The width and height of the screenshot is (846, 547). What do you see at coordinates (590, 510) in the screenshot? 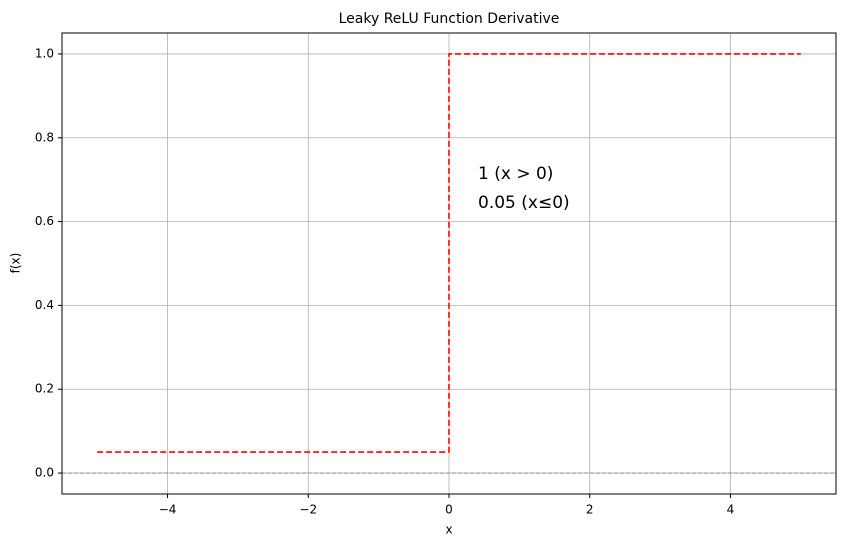
I see `x-tick-label: 2` at bounding box center [590, 510].